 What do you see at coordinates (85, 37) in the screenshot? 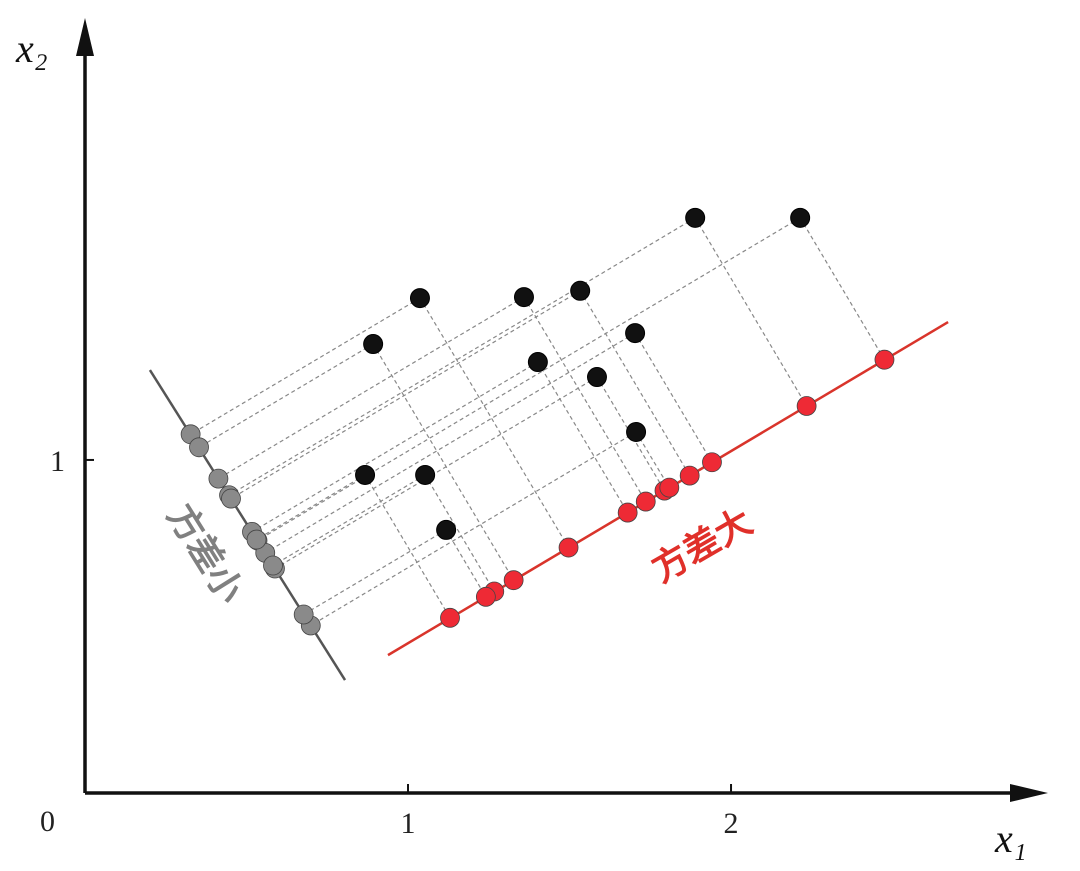
I see `y-axis-arrow` at bounding box center [85, 37].